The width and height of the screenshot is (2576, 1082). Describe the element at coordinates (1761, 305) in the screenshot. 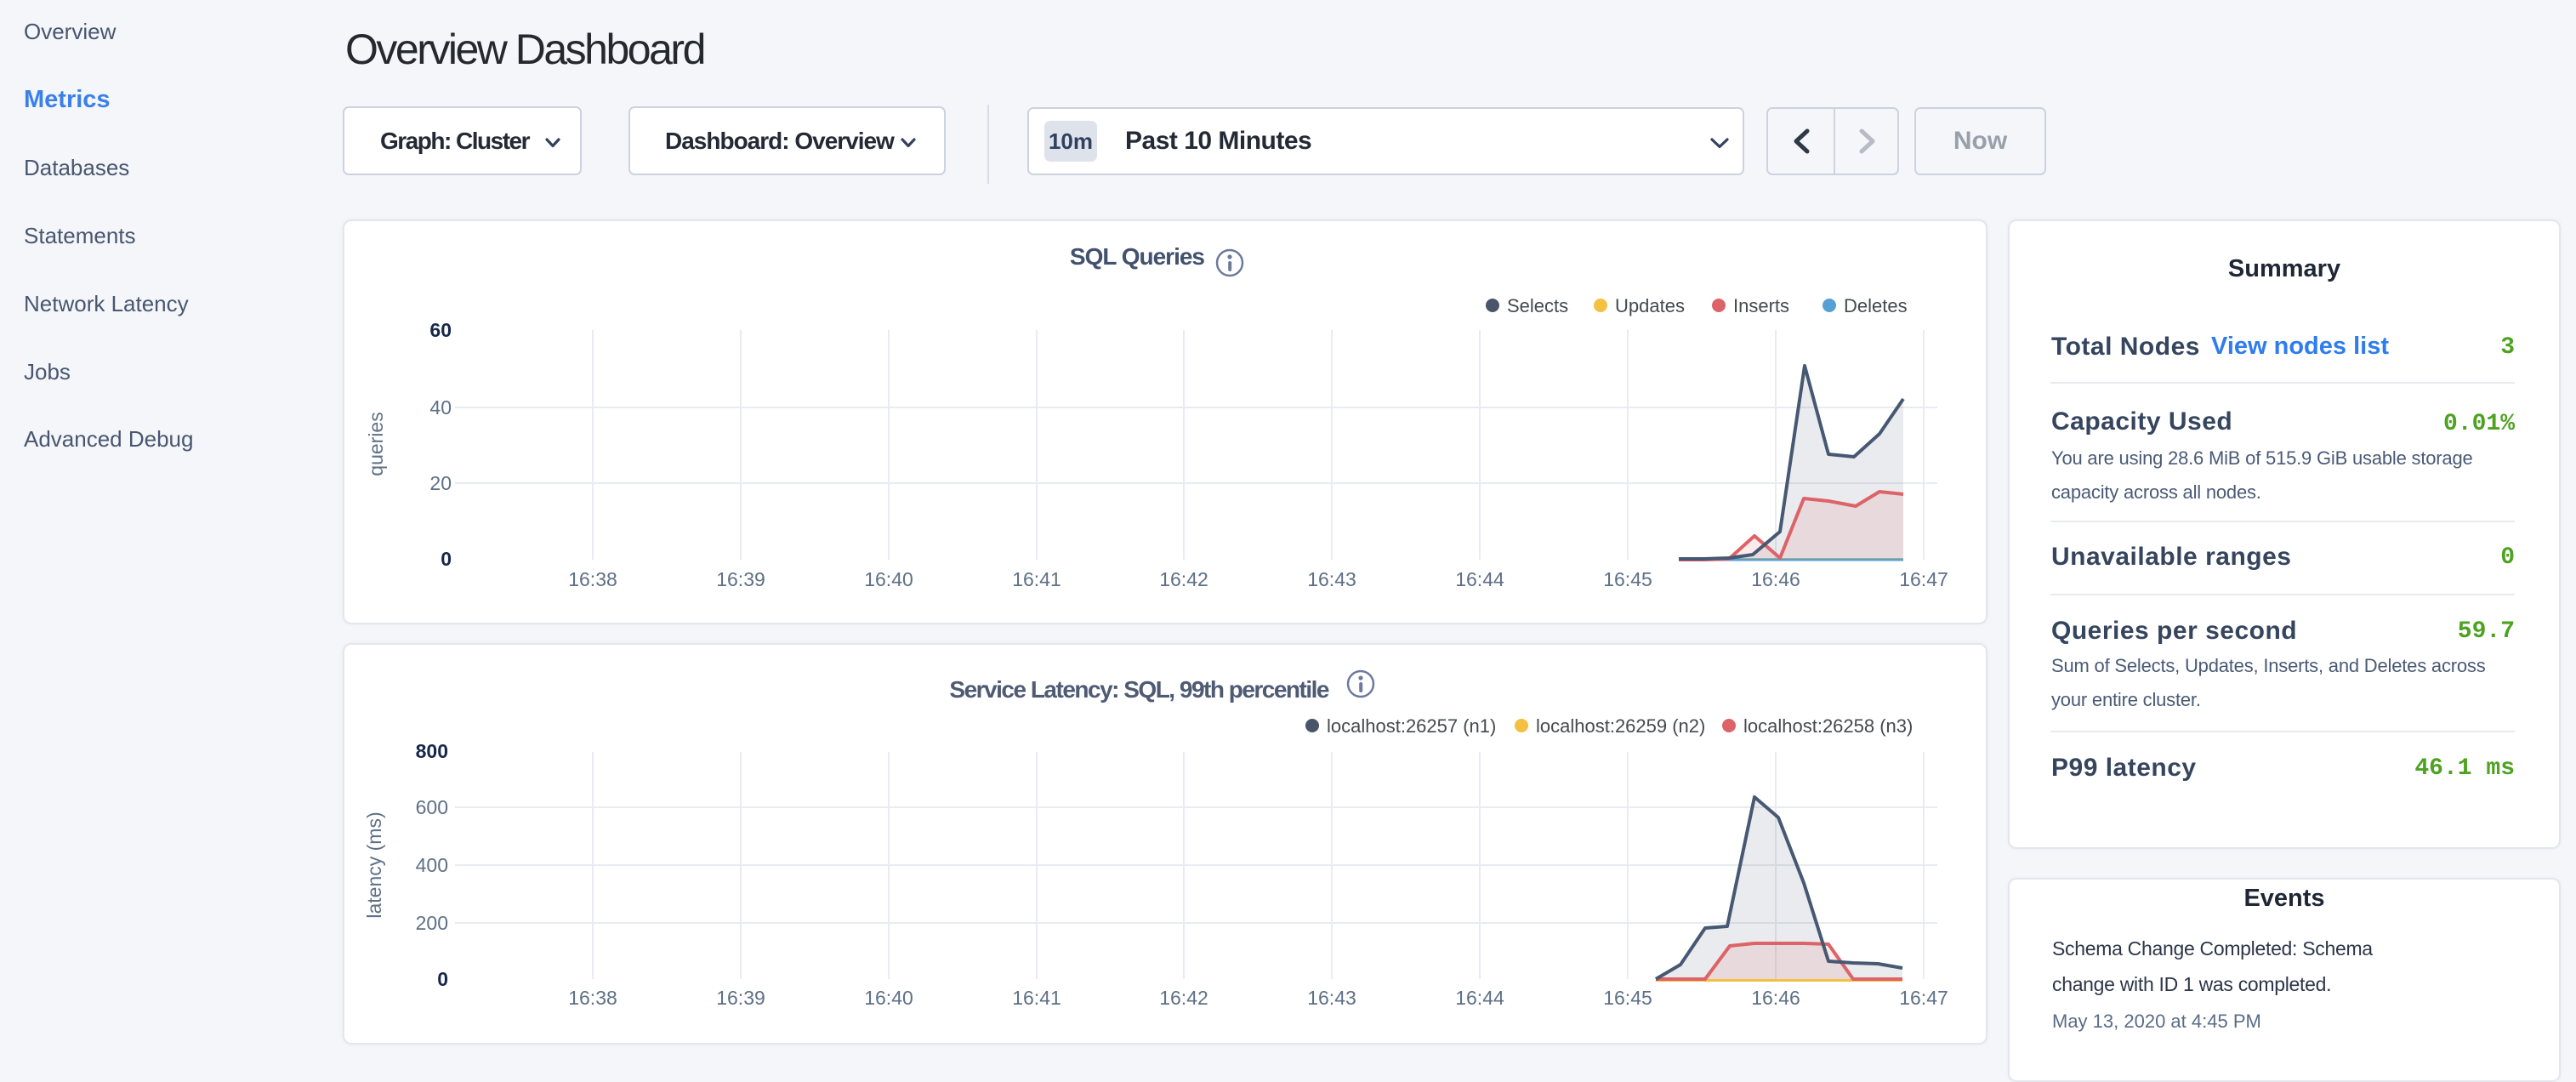

I see `svg-text: Inserts` at that location.